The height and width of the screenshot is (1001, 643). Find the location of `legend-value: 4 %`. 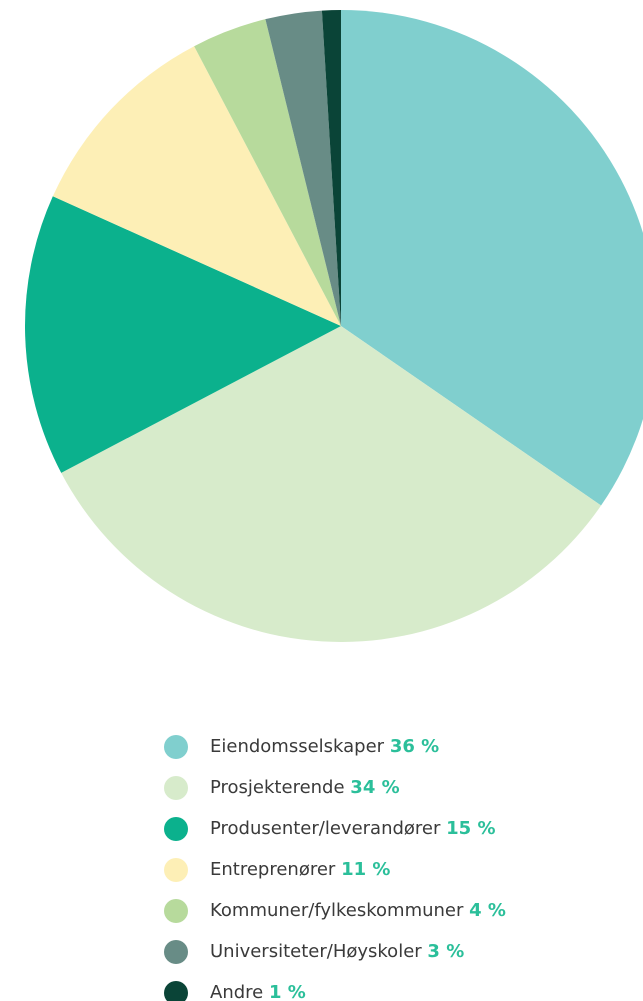

legend-value: 4 % is located at coordinates (487, 910).